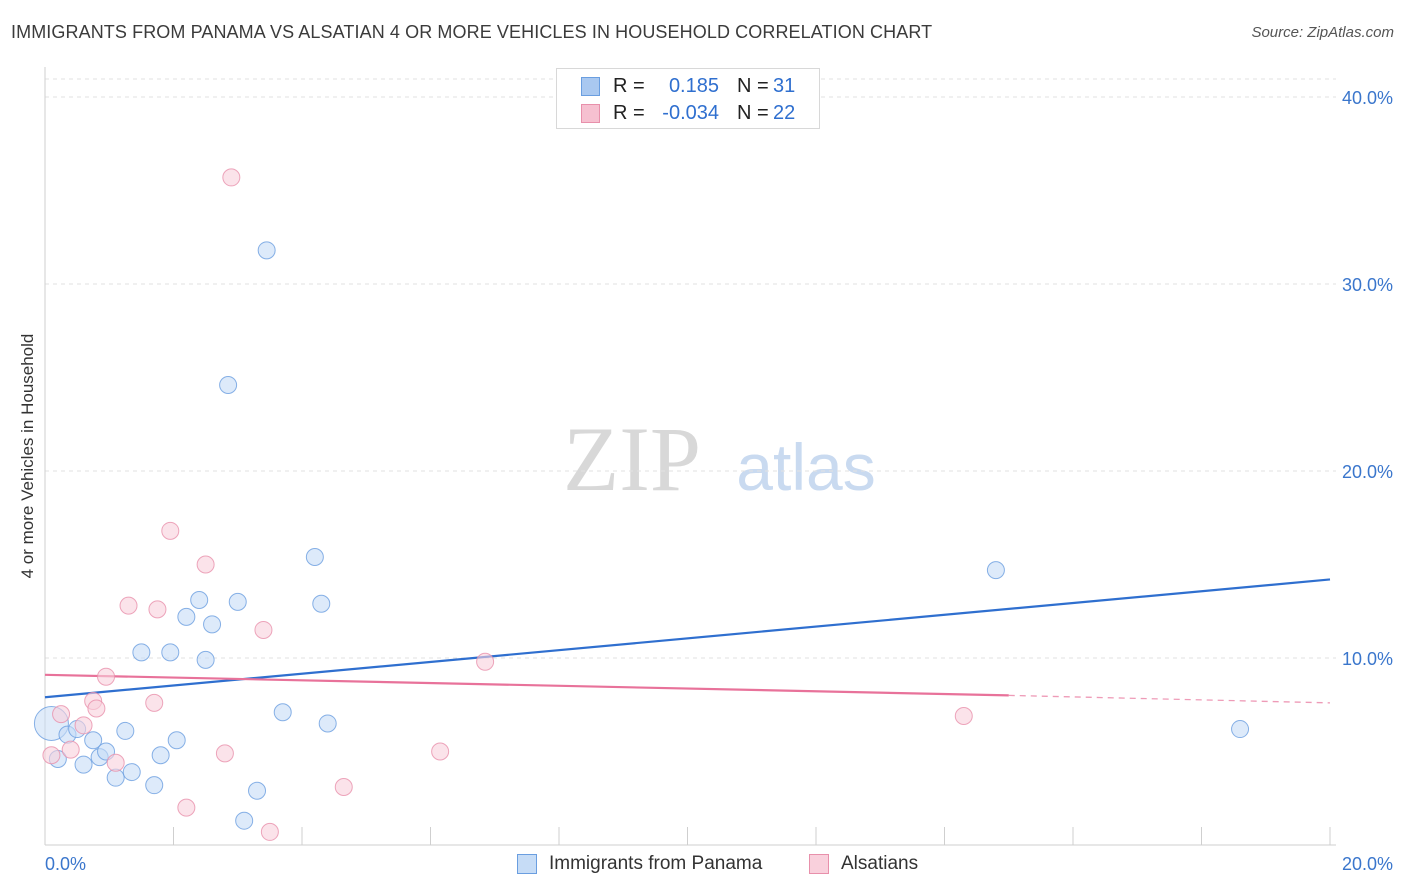  I want to click on legend: Immigrants from Panama Alsatians, so click(703, 864).